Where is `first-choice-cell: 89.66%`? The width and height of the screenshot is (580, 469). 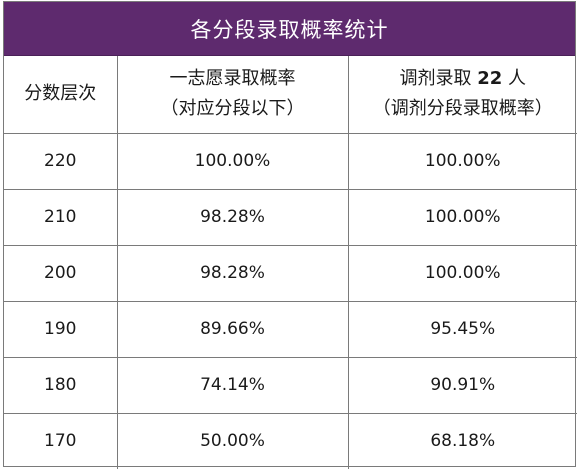 first-choice-cell: 89.66% is located at coordinates (233, 329).